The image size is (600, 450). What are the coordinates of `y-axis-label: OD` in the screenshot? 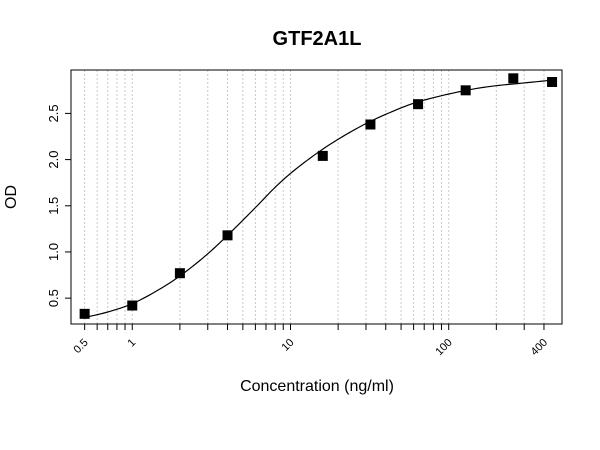 It's located at (11, 197).